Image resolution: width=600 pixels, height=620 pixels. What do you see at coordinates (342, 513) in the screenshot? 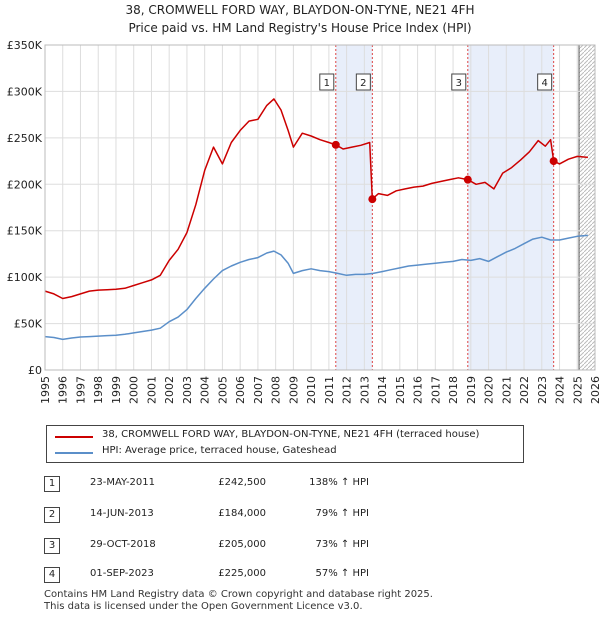
I see `sale-hpi-change: 79% ↑ HPI` at bounding box center [342, 513].